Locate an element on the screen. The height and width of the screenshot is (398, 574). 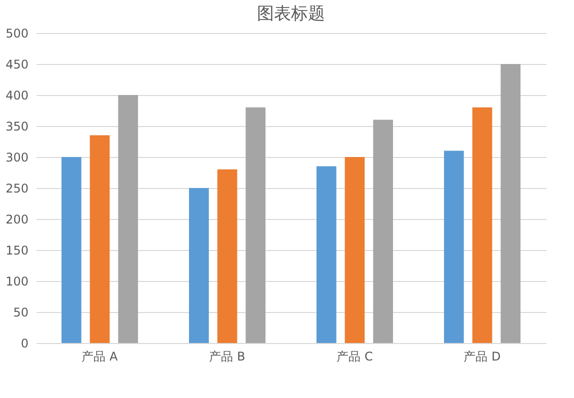
x-tick-label: 产品 D is located at coordinates (482, 357).